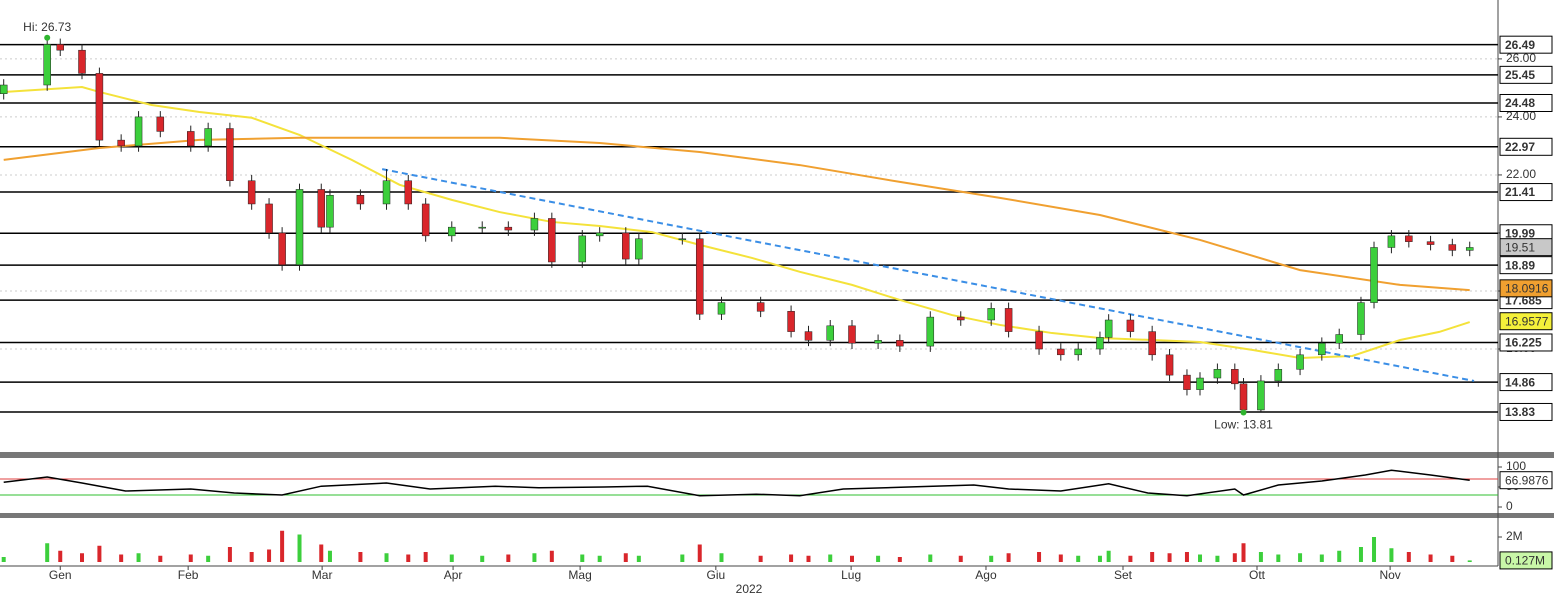 The image size is (1554, 598). I want to click on x-tick-label: Ott, so click(1257, 575).